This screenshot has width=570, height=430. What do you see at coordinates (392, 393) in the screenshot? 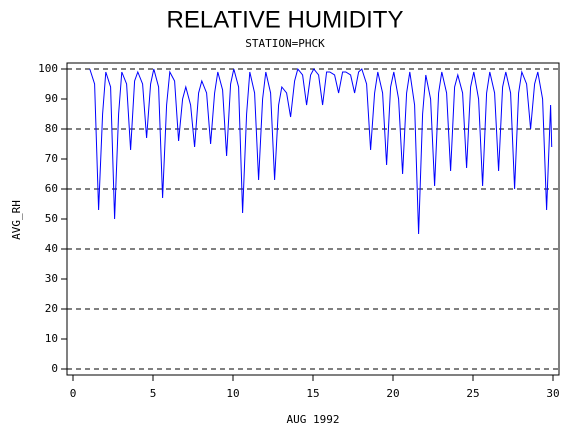
I see `x-tick-label: 20` at bounding box center [392, 393].